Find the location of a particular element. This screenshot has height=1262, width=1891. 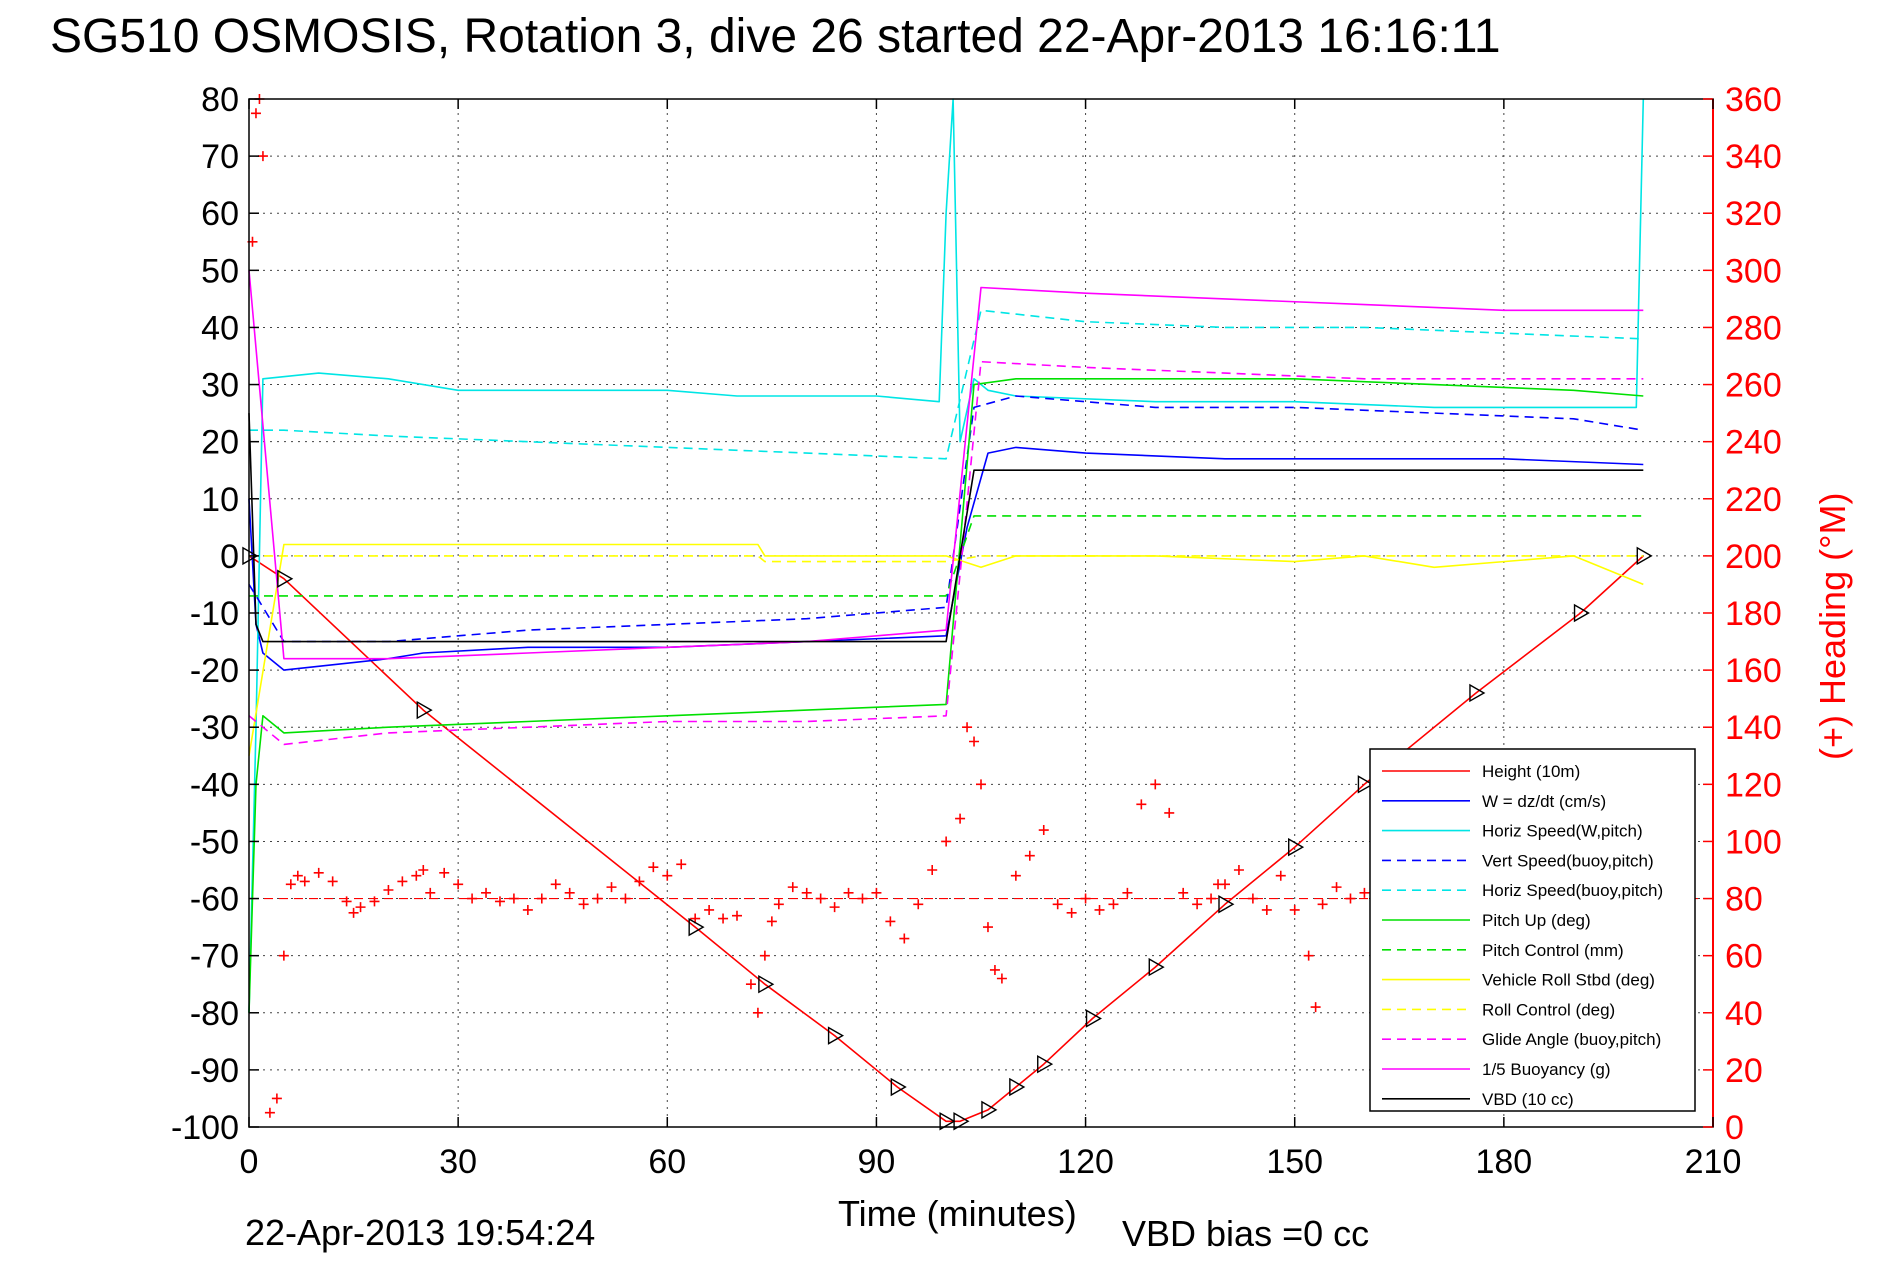

y-tick-label: -20 is located at coordinates (214, 671).